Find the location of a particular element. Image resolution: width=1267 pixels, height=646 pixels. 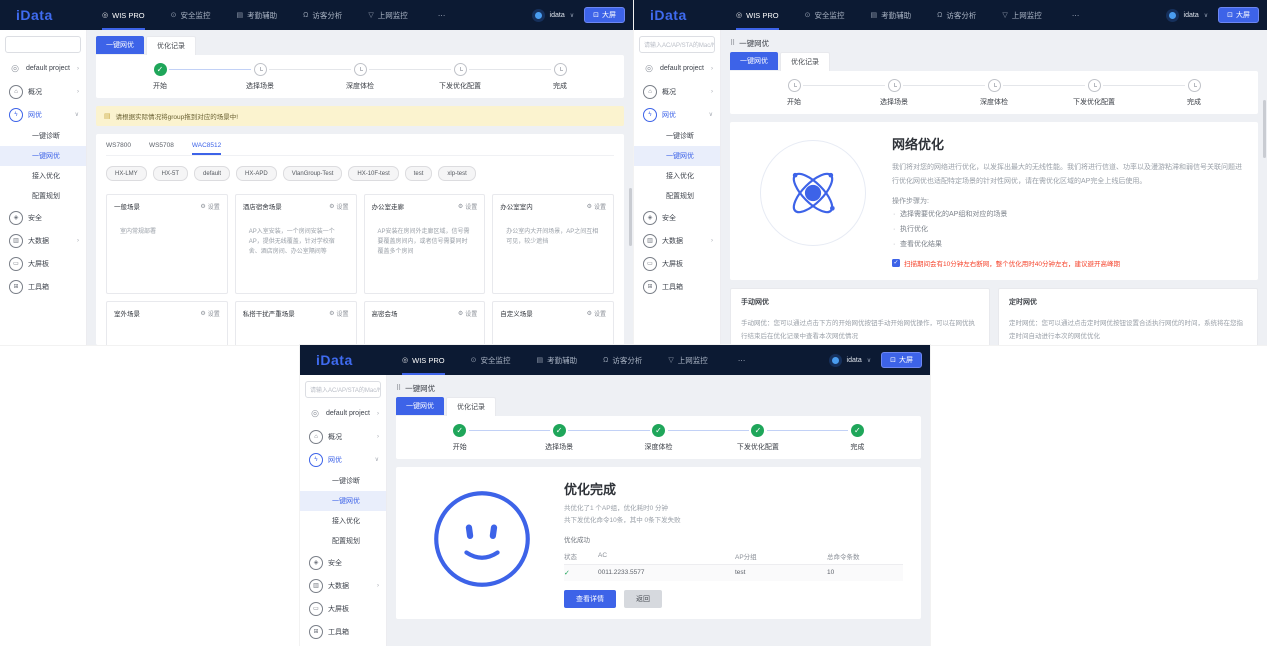

ap-group-chip: HX-APD is located at coordinates (256, 173).